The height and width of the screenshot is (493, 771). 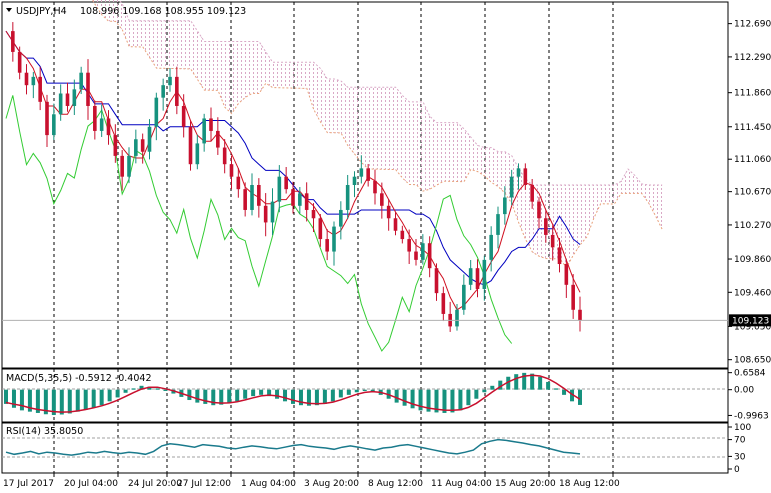 I want to click on x-tick-label: 24 Jul 20:00, so click(x=155, y=484).